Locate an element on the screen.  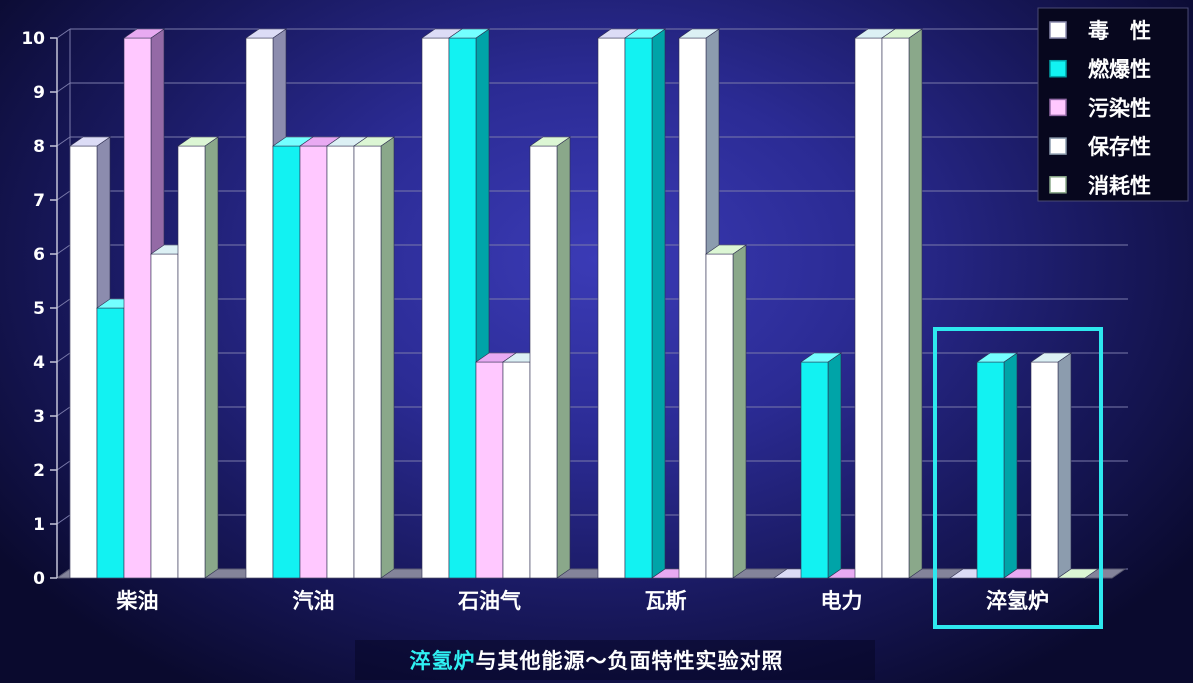
y-axis: 0 1 2 3 4 5 6 7 8 9 10 is located at coordinates (39, 309).